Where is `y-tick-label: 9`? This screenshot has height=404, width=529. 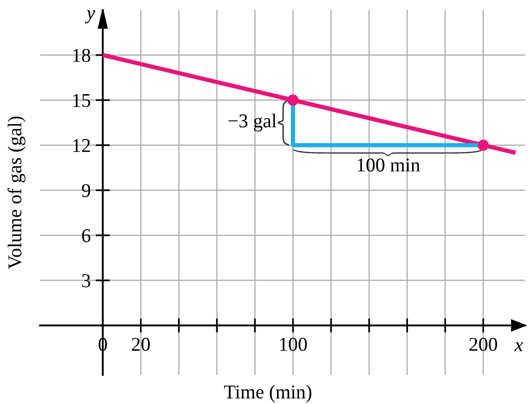
y-tick-label: 9 is located at coordinates (86, 191).